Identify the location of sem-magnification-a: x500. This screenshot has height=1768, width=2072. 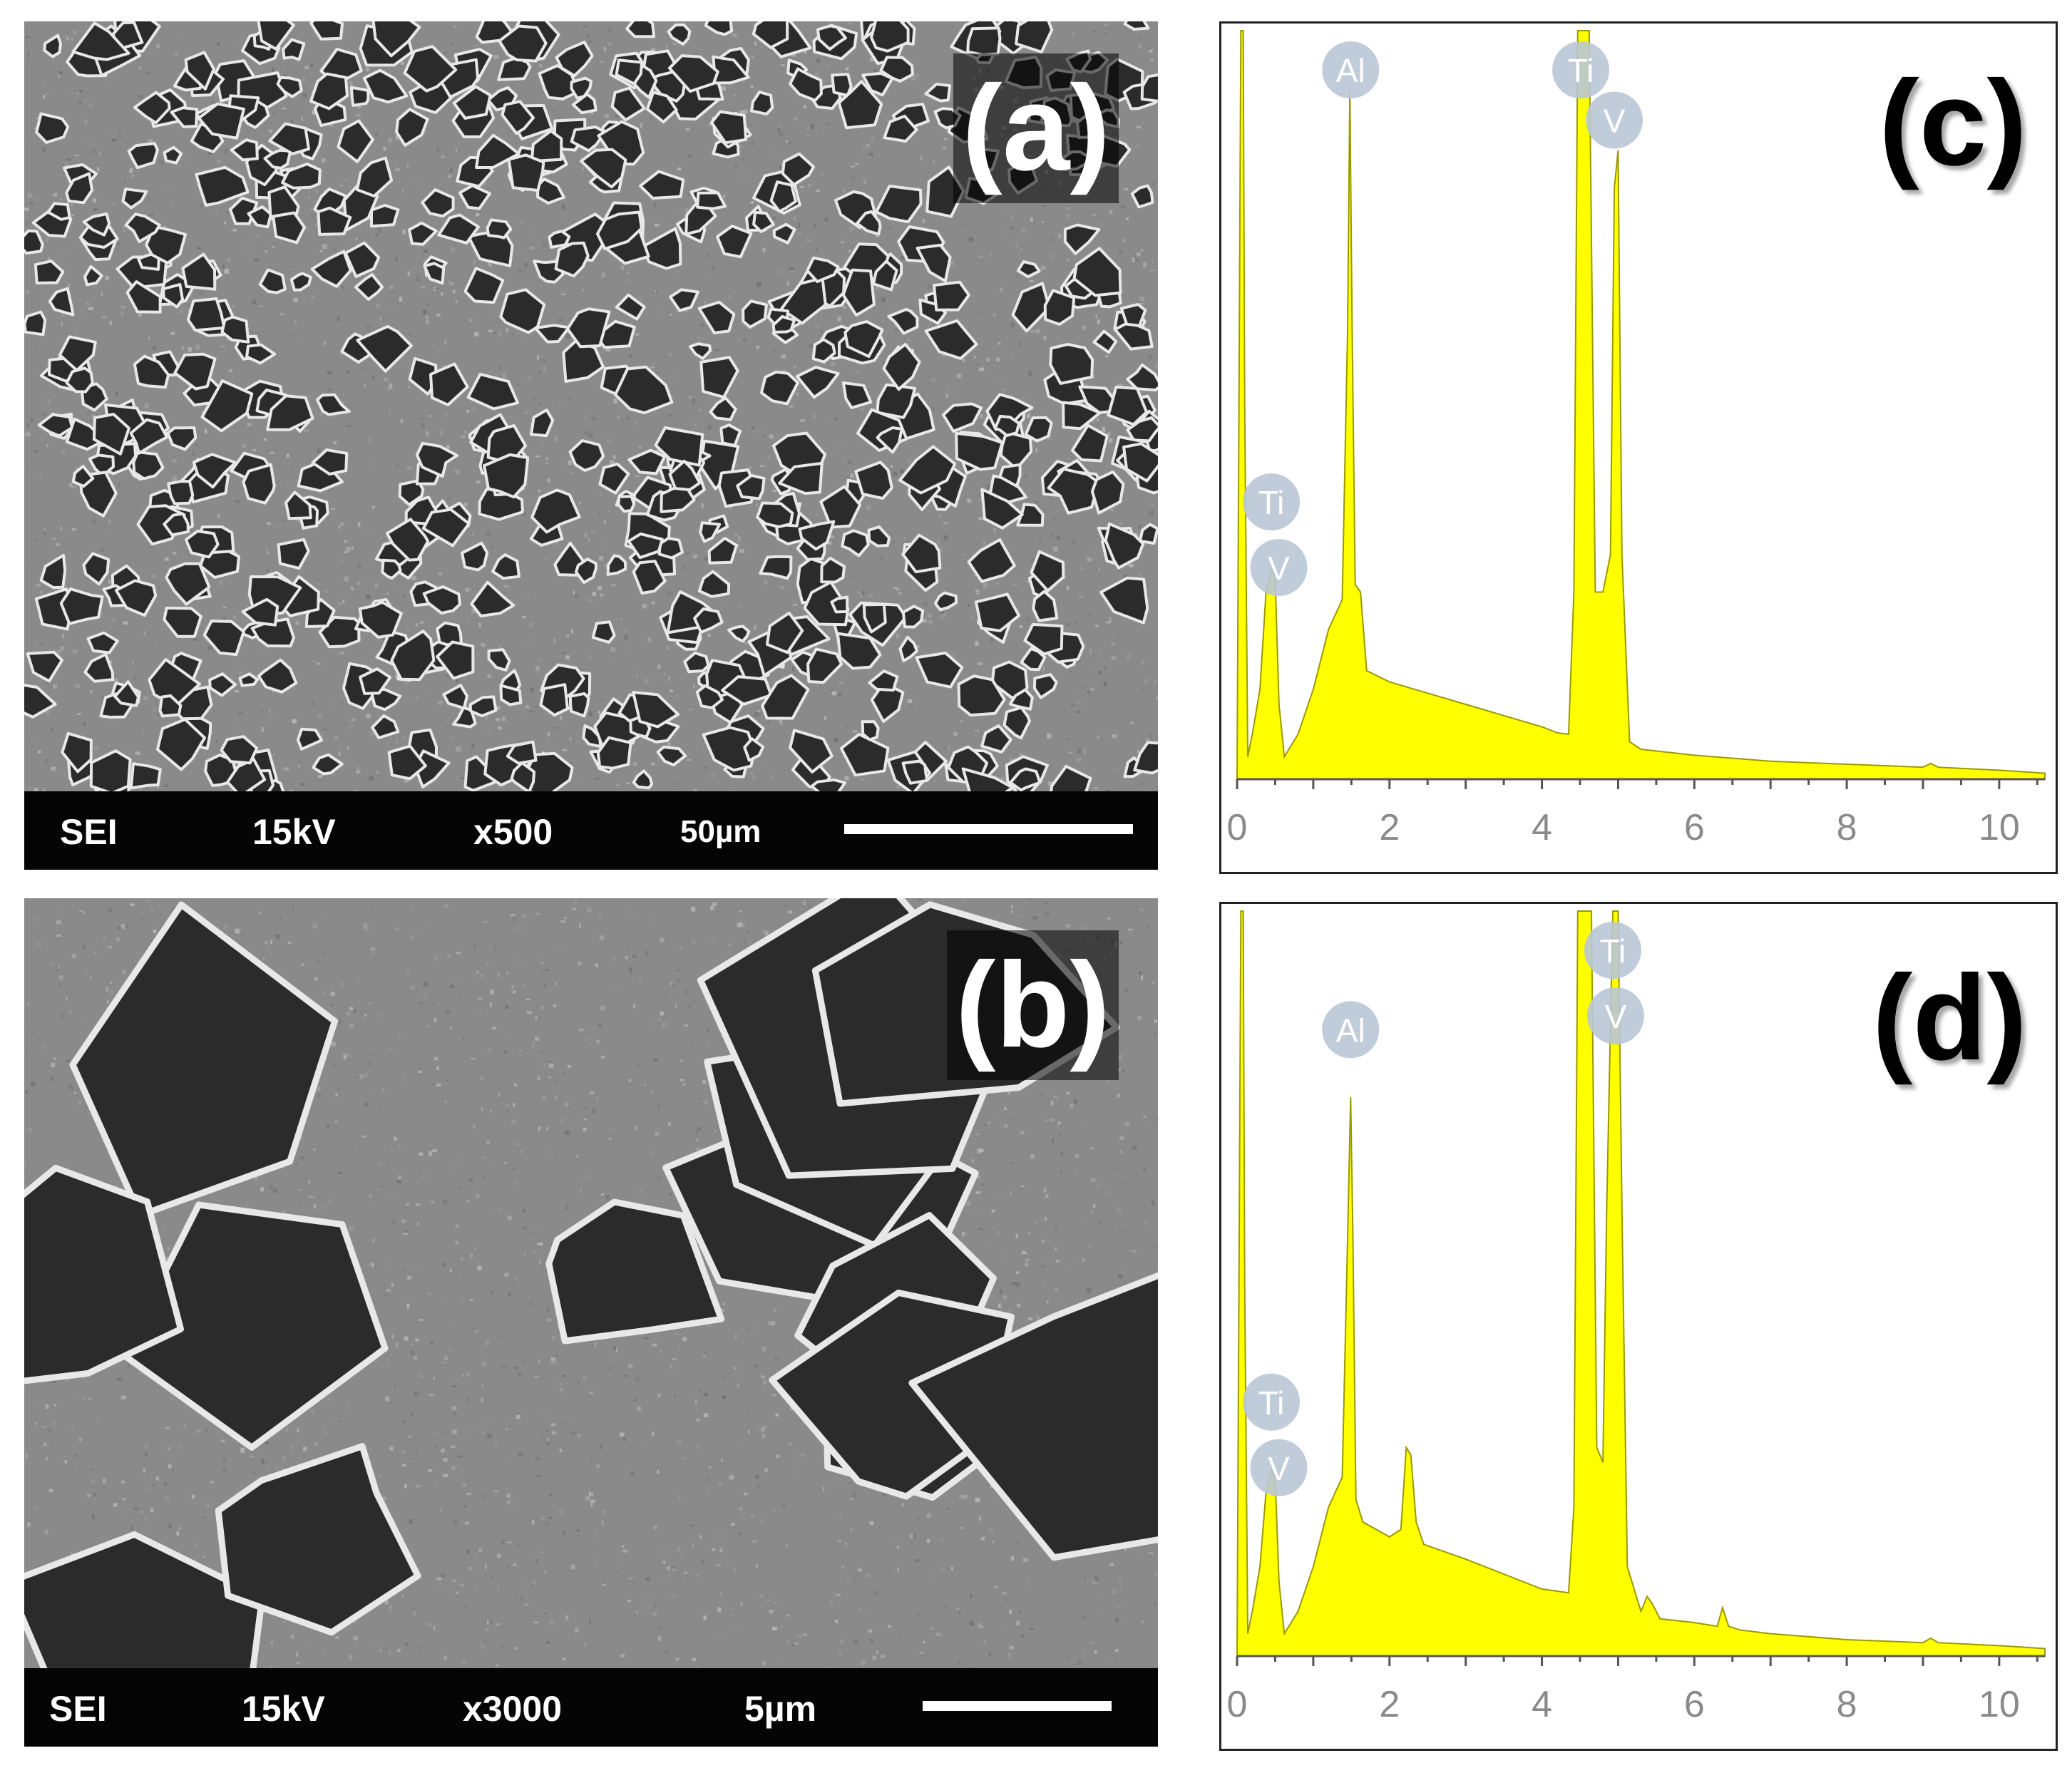
(513, 832).